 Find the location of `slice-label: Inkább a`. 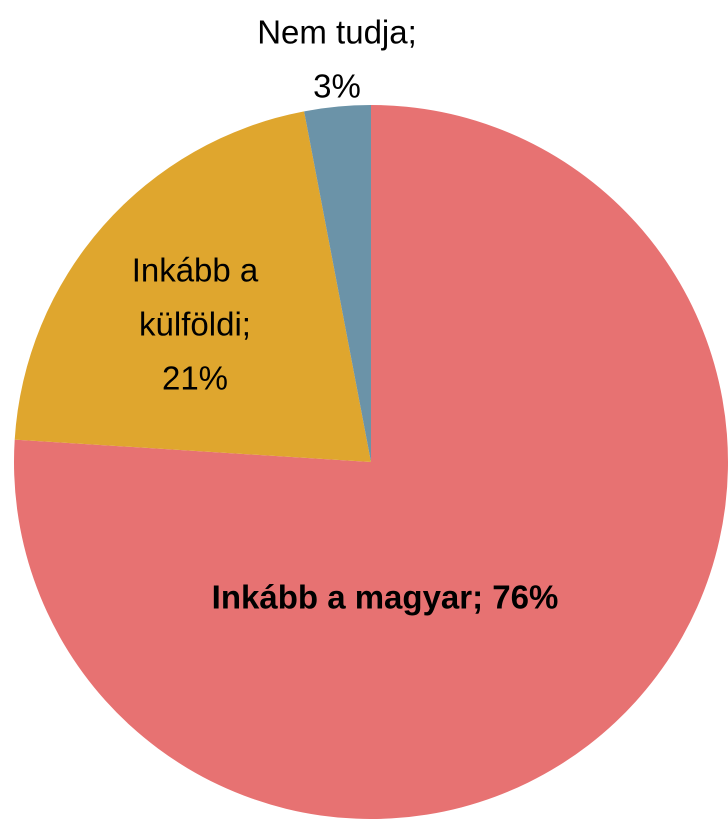

slice-label: Inkább a is located at coordinates (195, 270).